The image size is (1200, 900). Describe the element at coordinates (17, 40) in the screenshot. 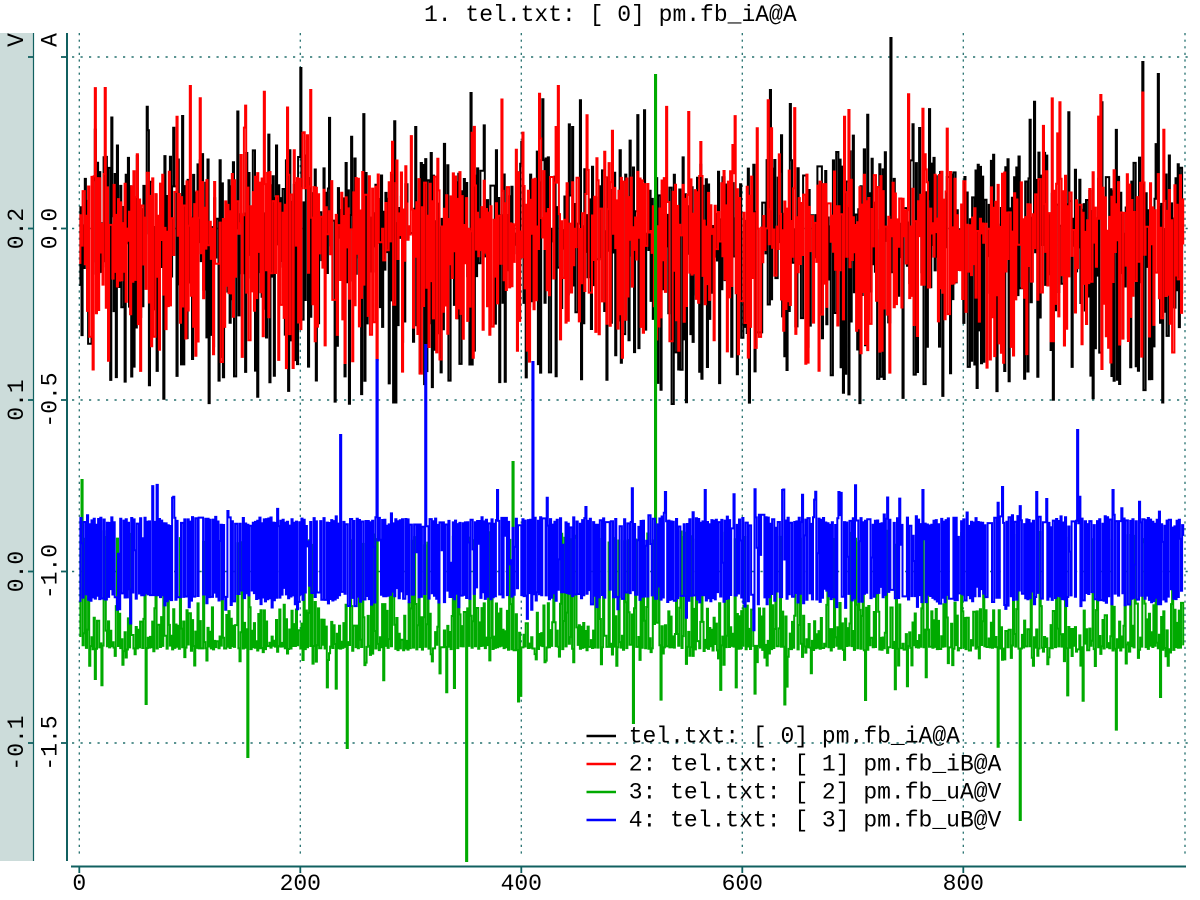

I see `svg-text: V` at that location.